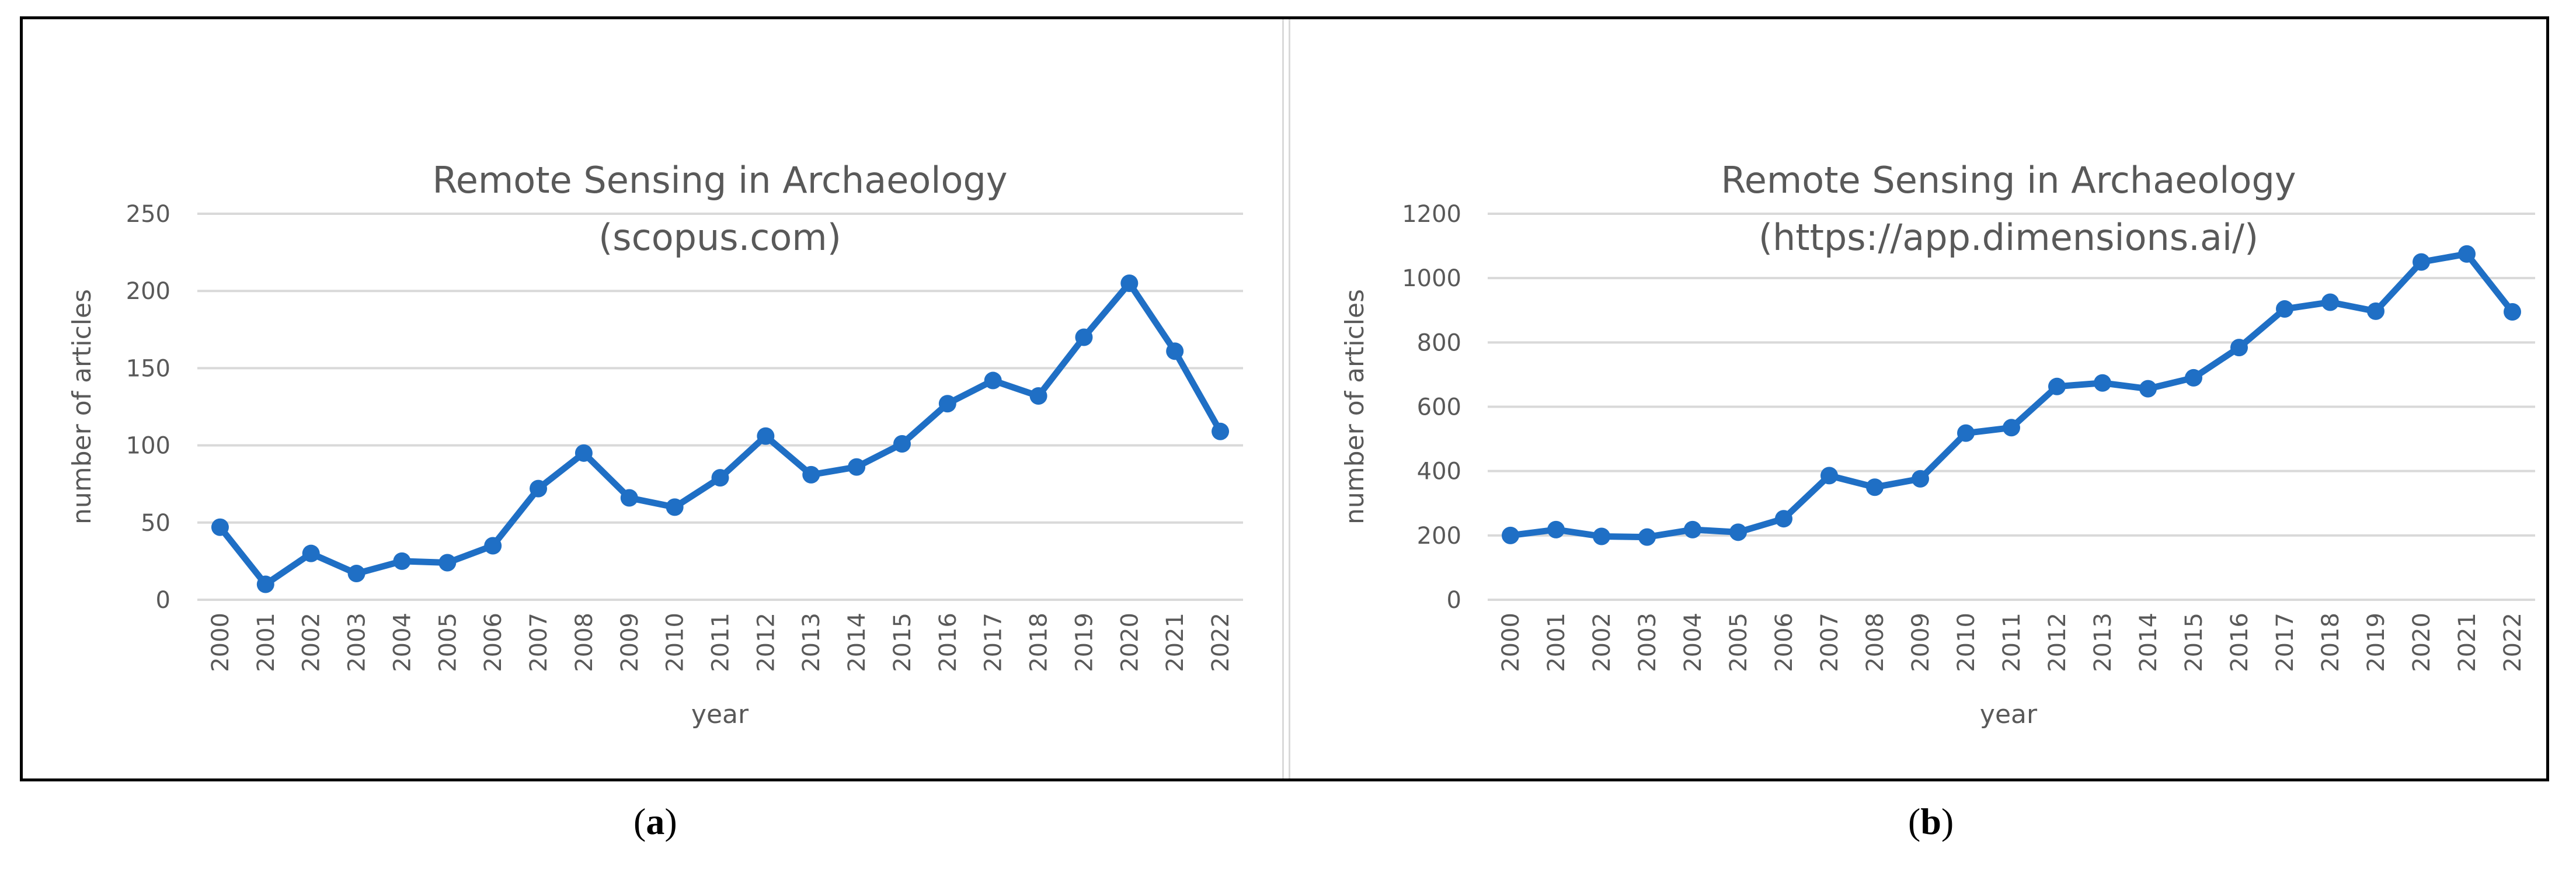  Describe the element at coordinates (1431, 215) in the screenshot. I see `y-tick-label: 1200` at that location.